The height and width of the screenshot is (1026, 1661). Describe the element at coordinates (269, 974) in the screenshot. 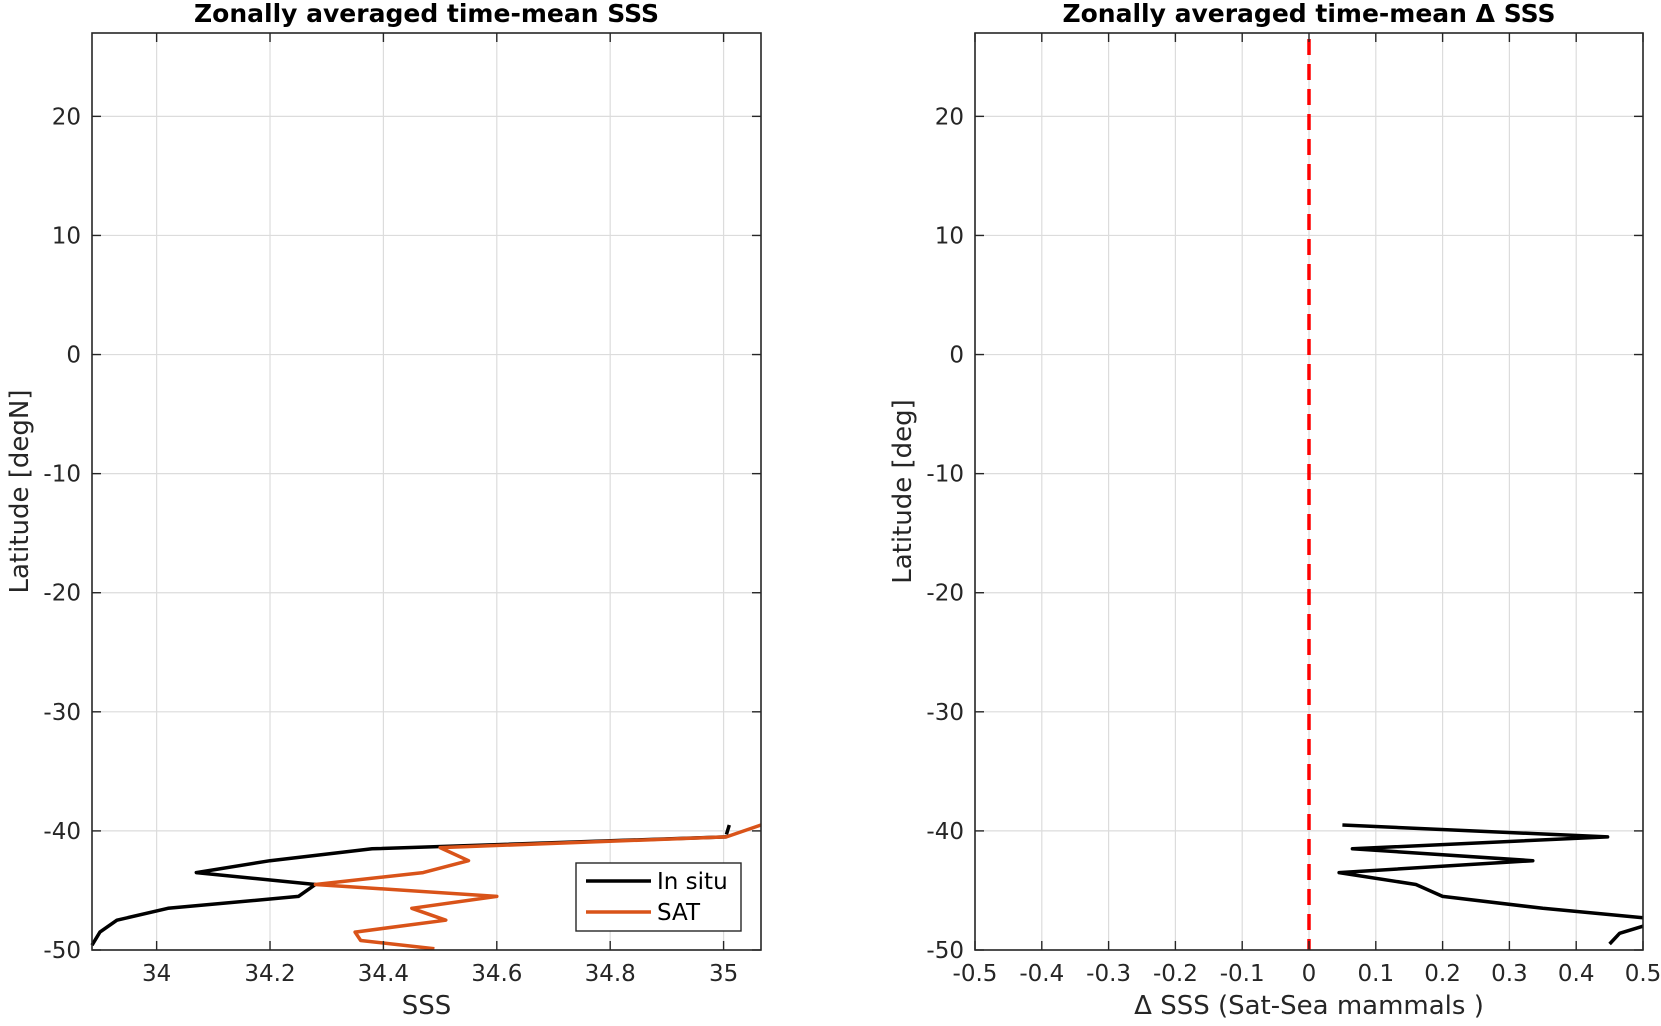

I see `x-tick-label: 34.2` at that location.